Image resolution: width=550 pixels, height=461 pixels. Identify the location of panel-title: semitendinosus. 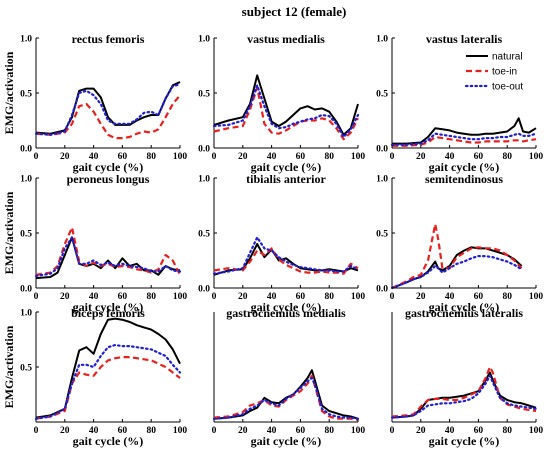
(464, 179).